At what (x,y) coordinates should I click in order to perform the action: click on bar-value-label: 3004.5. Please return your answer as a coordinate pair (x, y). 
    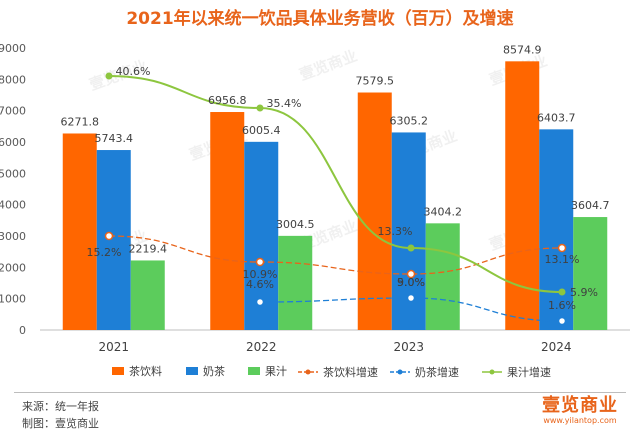
    Looking at the image, I should click on (295, 224).